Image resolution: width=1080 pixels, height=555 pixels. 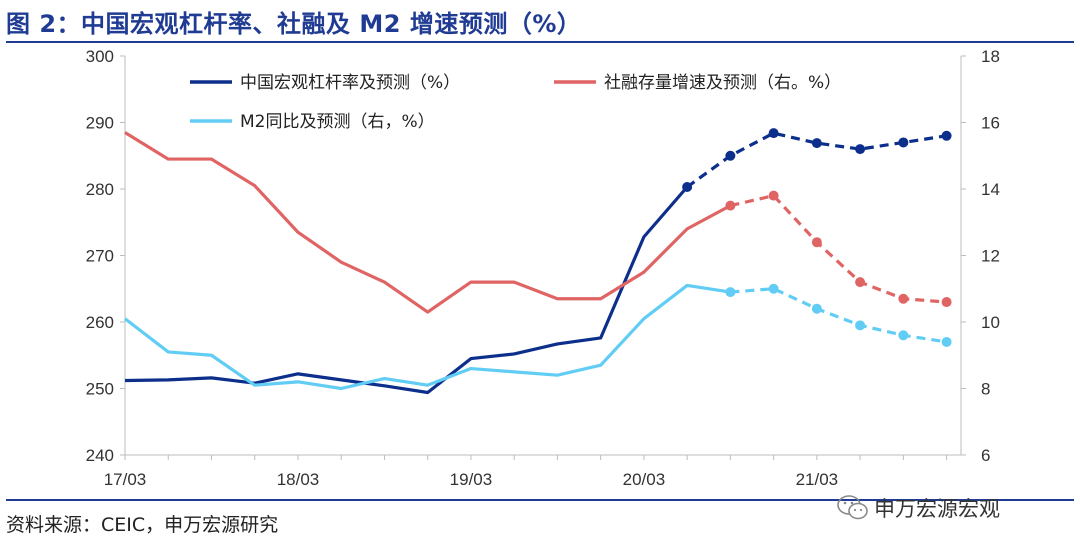 What do you see at coordinates (427, 337) in the screenshot?
I see `series-line-actual` at bounding box center [427, 337].